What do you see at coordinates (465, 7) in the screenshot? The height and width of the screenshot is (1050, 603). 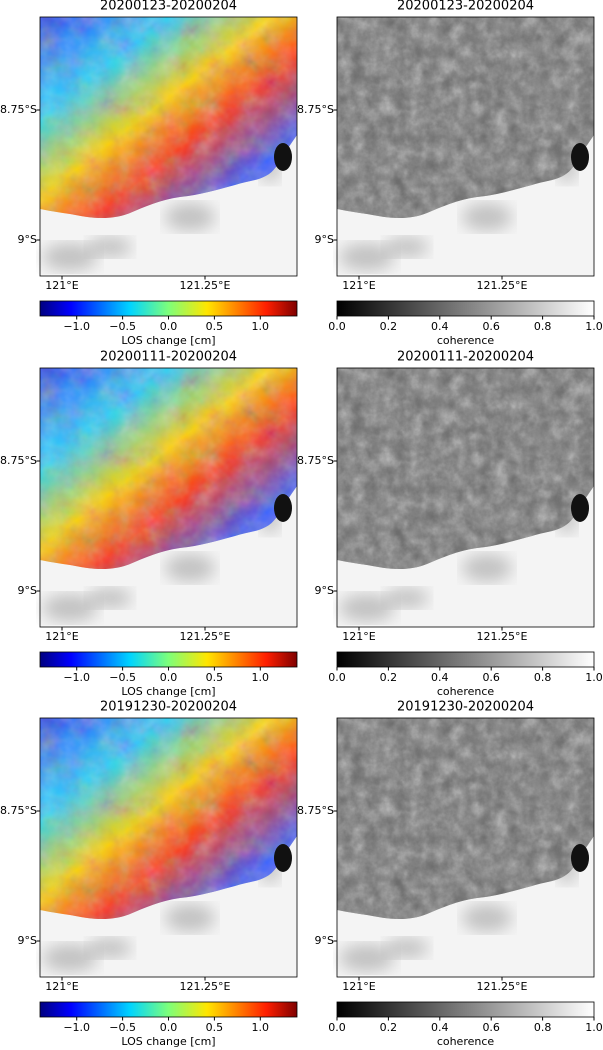 I see `panel-title: 20200123-20200204` at bounding box center [465, 7].